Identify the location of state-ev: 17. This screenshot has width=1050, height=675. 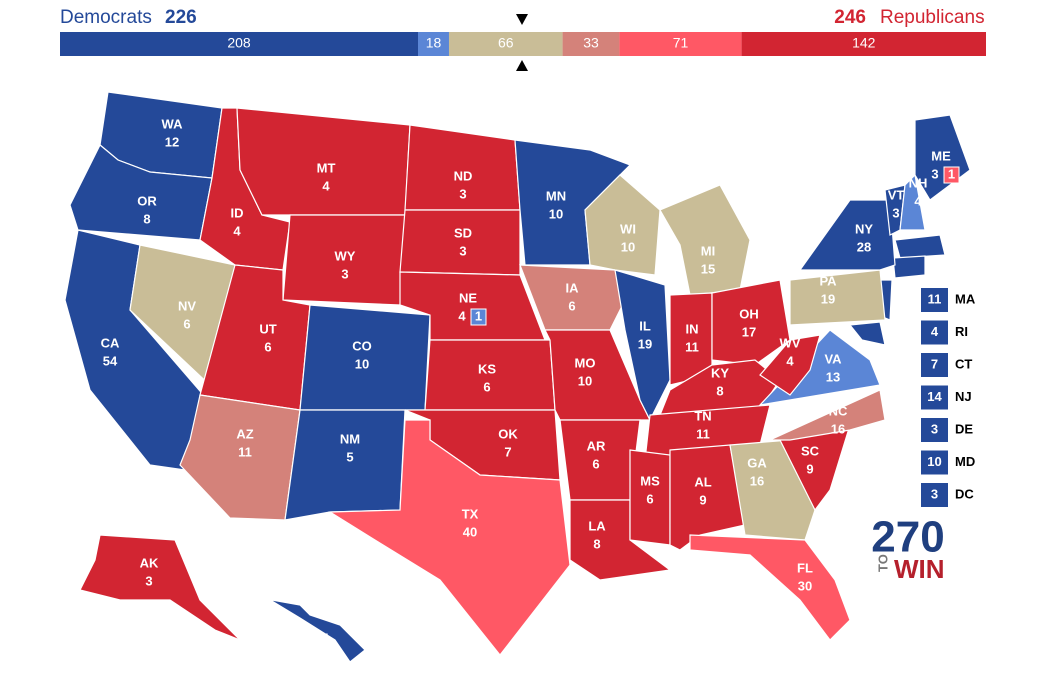
(749, 331).